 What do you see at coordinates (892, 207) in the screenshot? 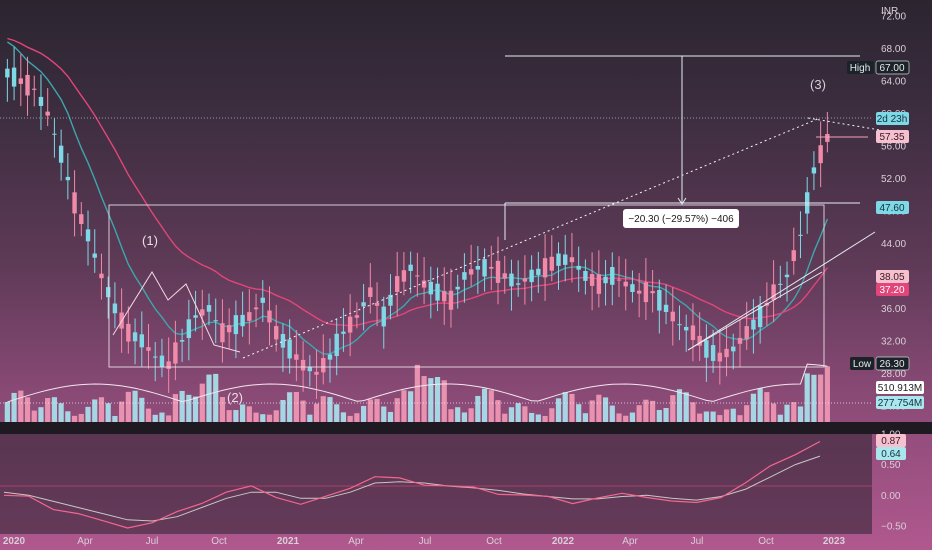
I see `level1-box` at bounding box center [892, 207].